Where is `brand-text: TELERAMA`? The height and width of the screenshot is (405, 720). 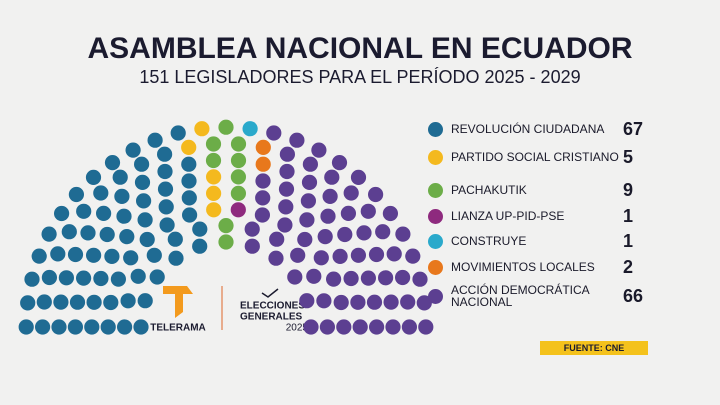 brand-text: TELERAMA is located at coordinates (178, 328).